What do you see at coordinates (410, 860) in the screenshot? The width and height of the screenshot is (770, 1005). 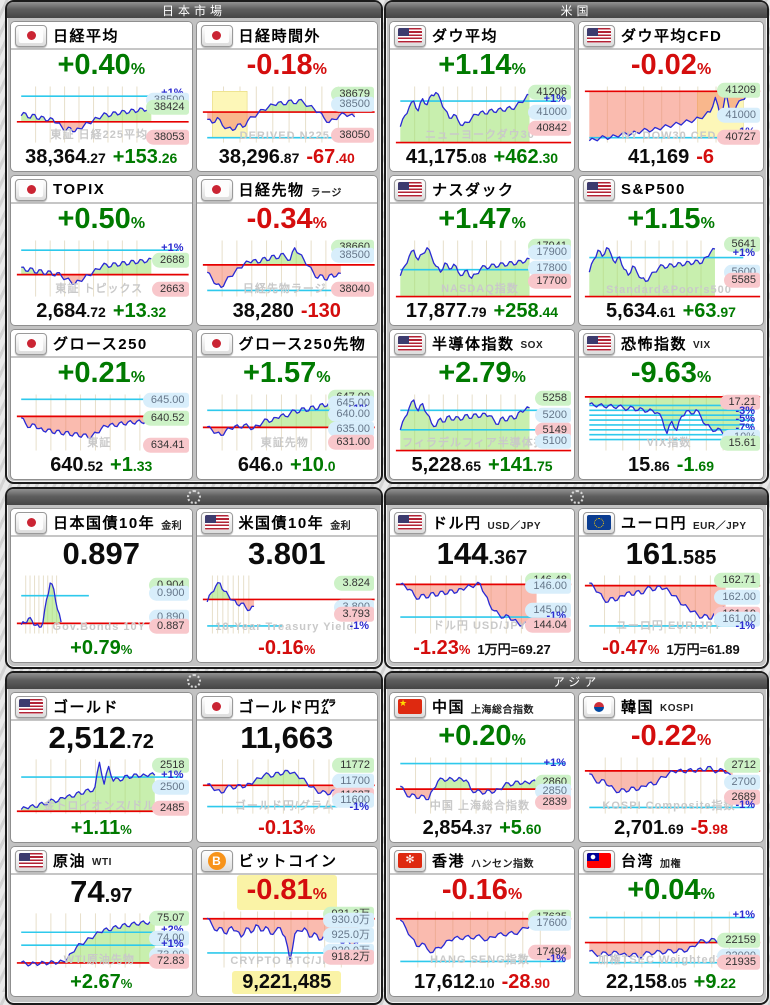 I see `flag-detail: ✻` at bounding box center [410, 860].